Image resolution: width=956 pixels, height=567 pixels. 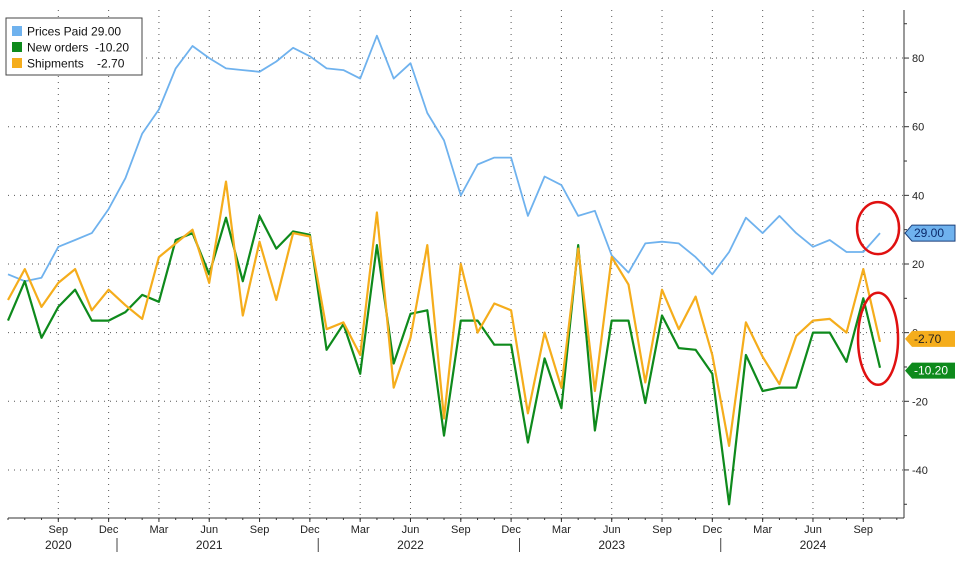 I want to click on y-tick-label: -20, so click(x=920, y=402).